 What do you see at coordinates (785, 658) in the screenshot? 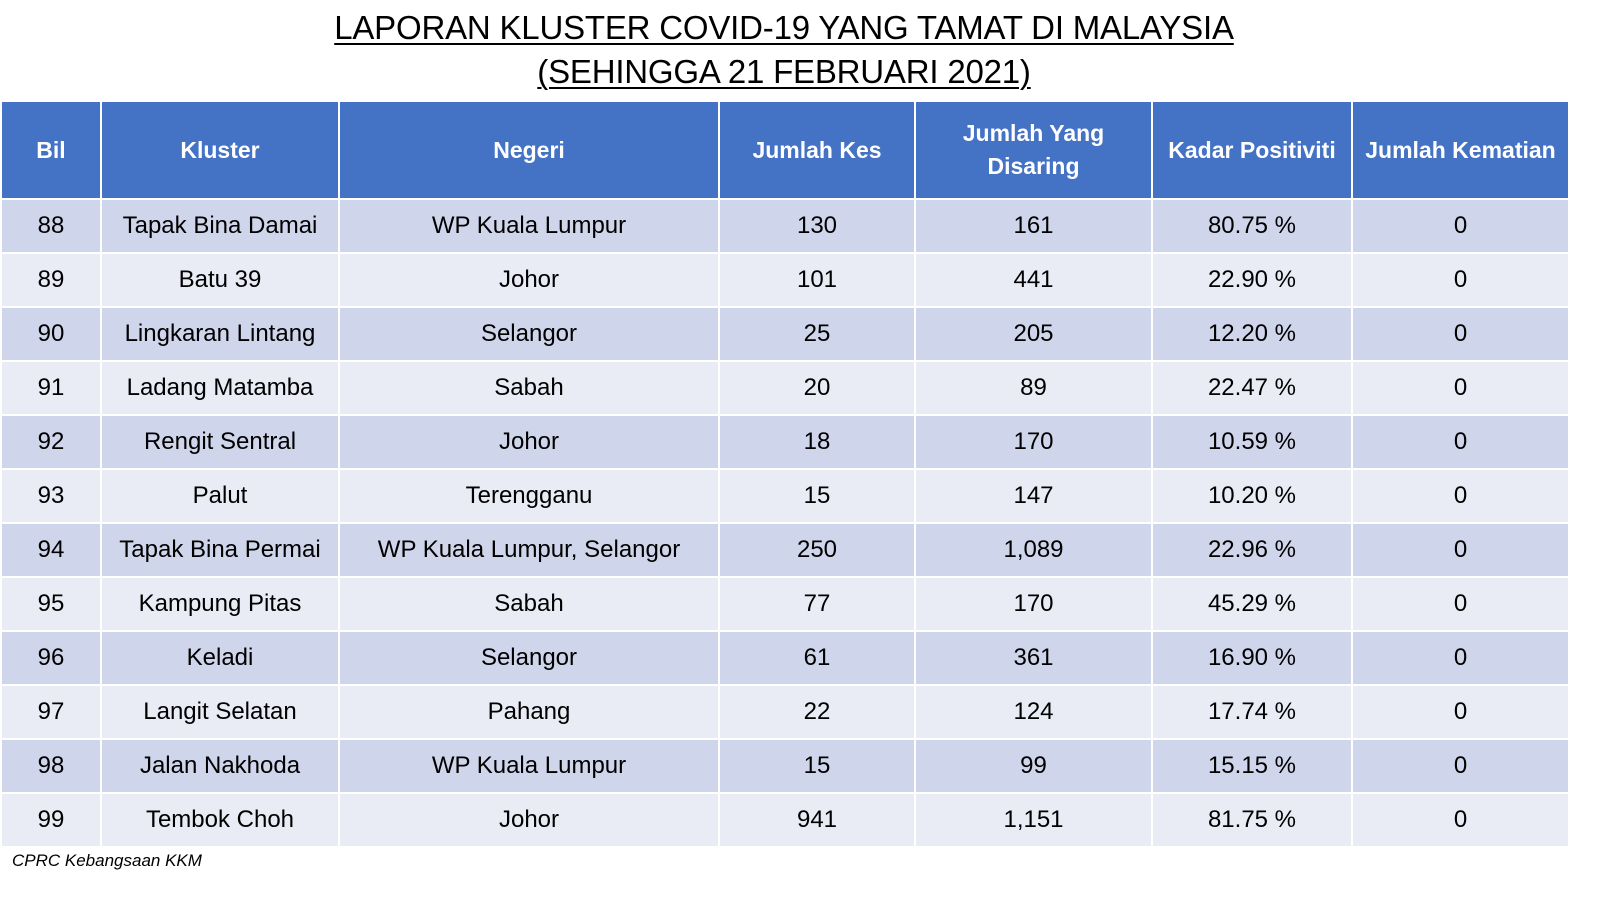
I see `table-row: 96 Keladi Selangor 61 361 16.90 % 0` at bounding box center [785, 658].